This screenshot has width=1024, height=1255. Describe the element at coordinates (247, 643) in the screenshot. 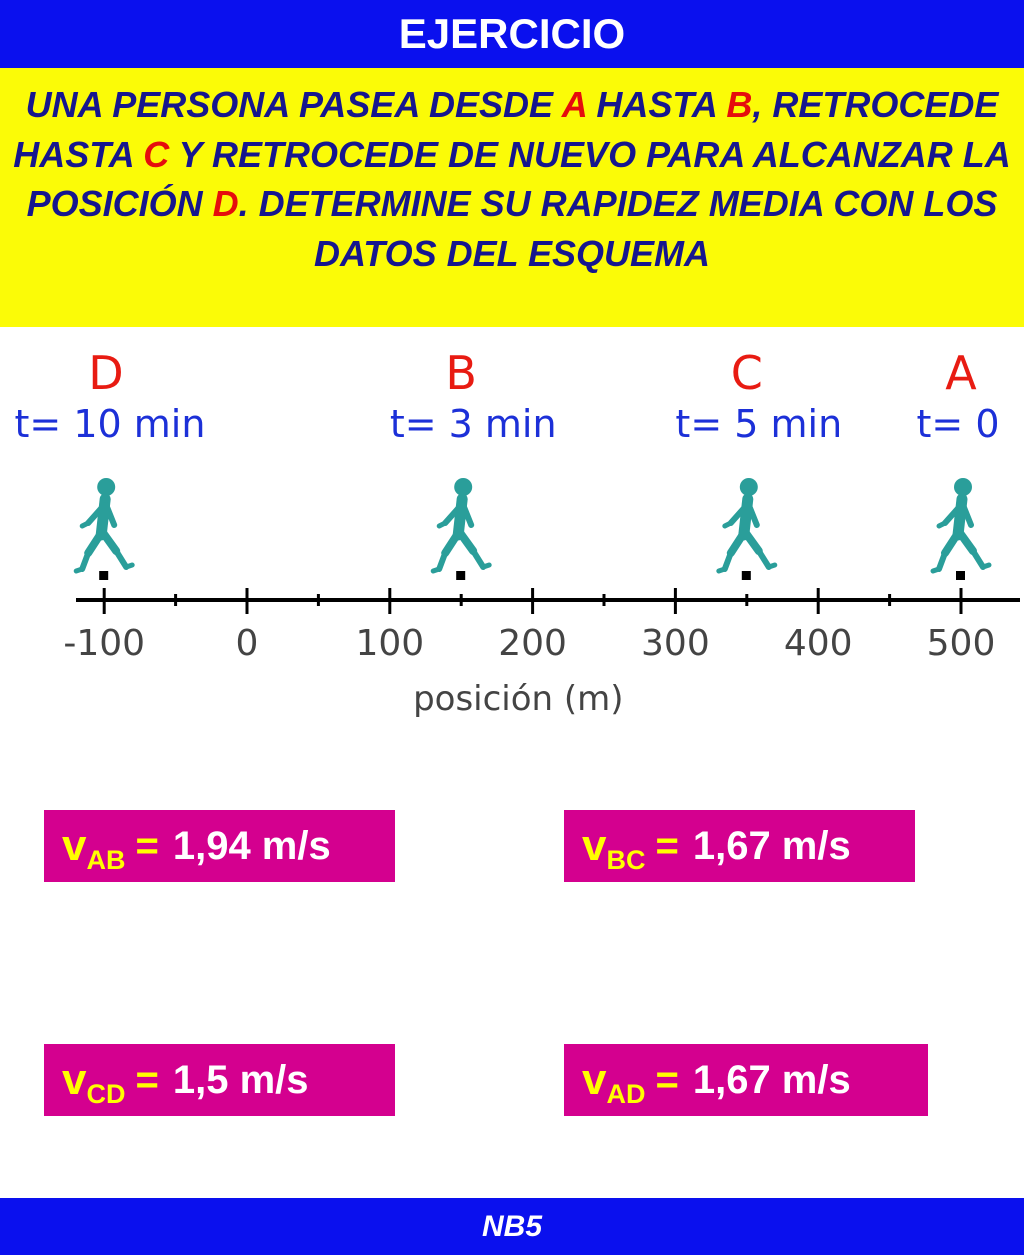

I see `axis-tick-label: 0` at that location.